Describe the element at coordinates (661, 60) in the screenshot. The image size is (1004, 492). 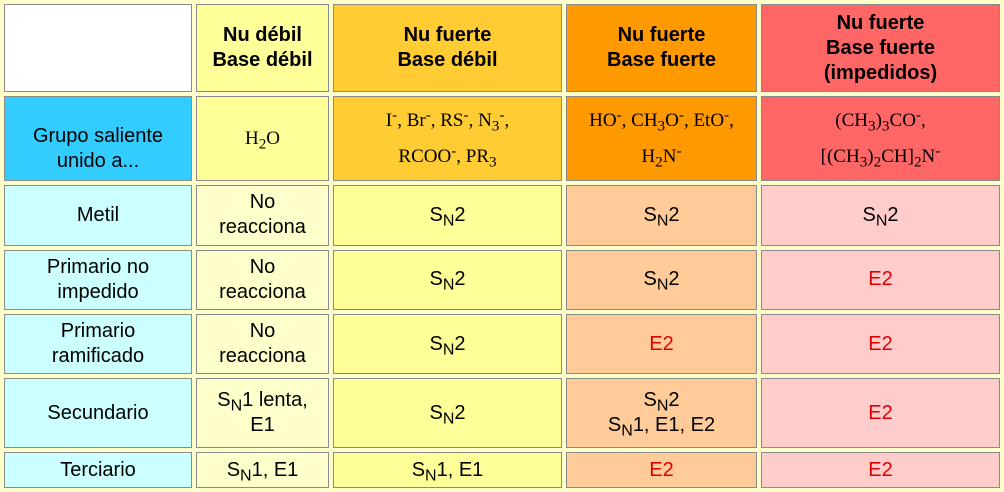
I see `header-col3-line2: Base fuerte` at that location.